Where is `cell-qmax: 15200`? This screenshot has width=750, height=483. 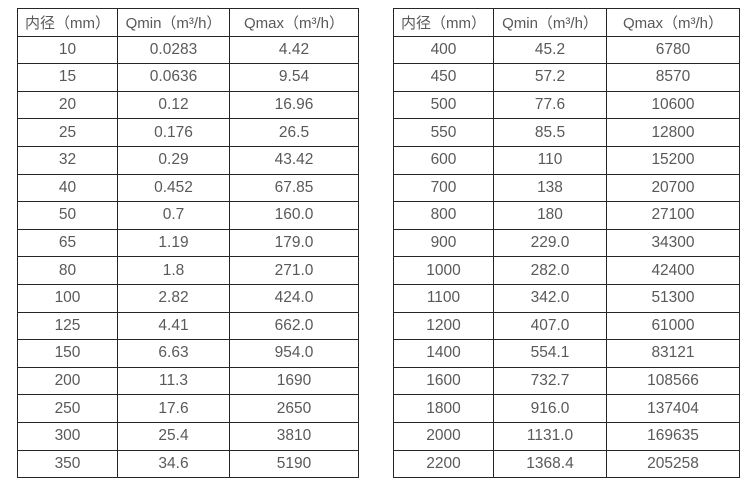 cell-qmax: 15200 is located at coordinates (673, 160).